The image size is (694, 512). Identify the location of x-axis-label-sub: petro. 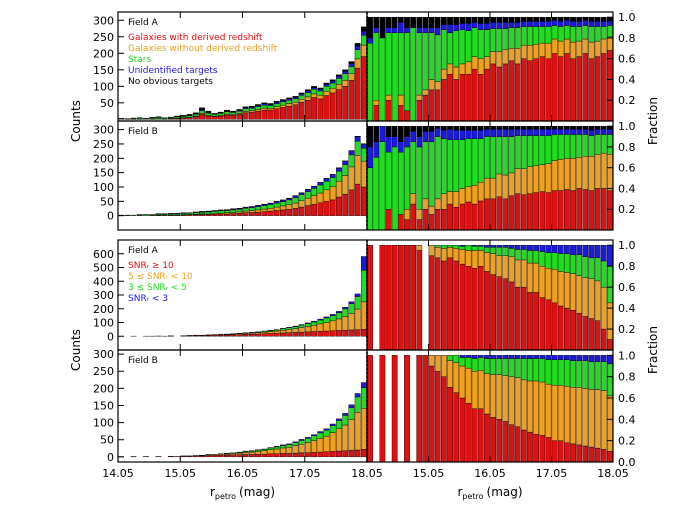
(472, 496).